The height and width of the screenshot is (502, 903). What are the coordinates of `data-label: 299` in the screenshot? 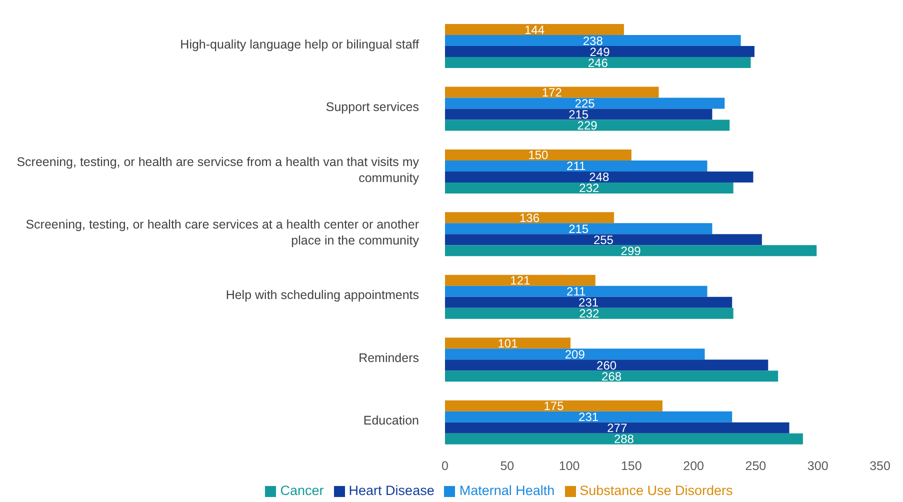 It's located at (631, 251).